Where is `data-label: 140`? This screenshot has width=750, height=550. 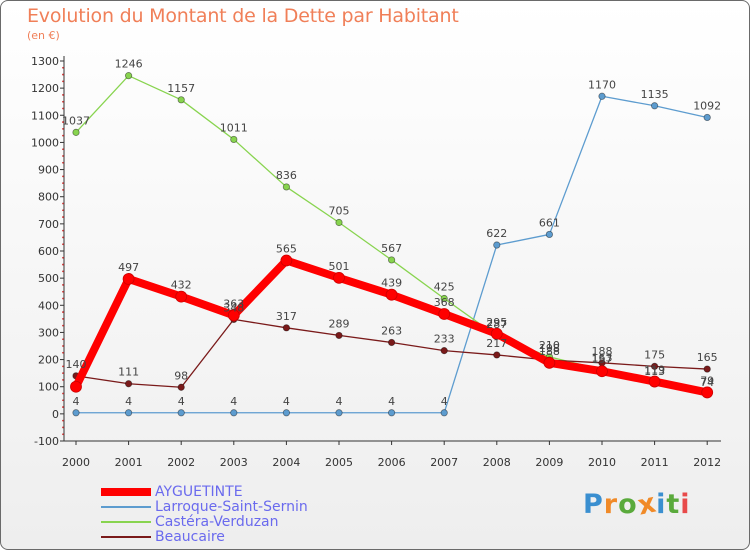
data-label: 140 is located at coordinates (76, 364).